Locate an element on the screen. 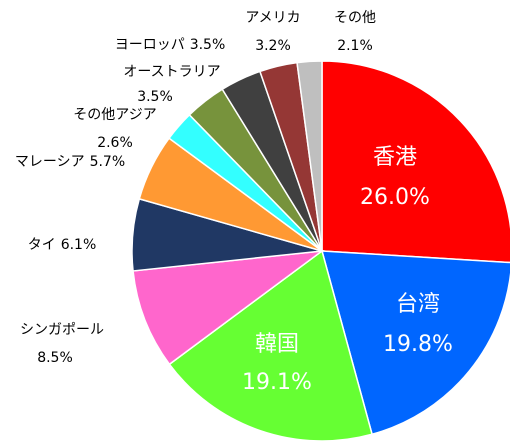 Image resolution: width=510 pixels, height=442 pixels. slice-name: マレーシア is located at coordinates (50, 162).